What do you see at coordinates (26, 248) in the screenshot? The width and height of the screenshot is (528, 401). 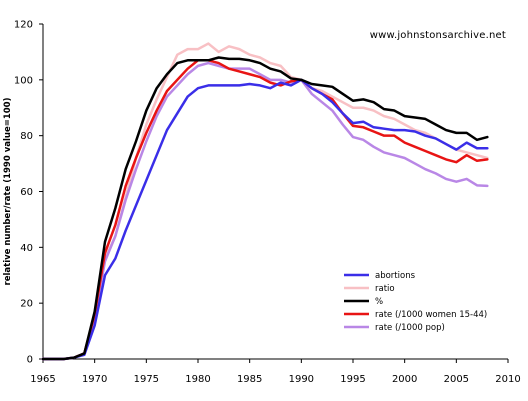 I see `y-tick-label: 40` at bounding box center [26, 248].